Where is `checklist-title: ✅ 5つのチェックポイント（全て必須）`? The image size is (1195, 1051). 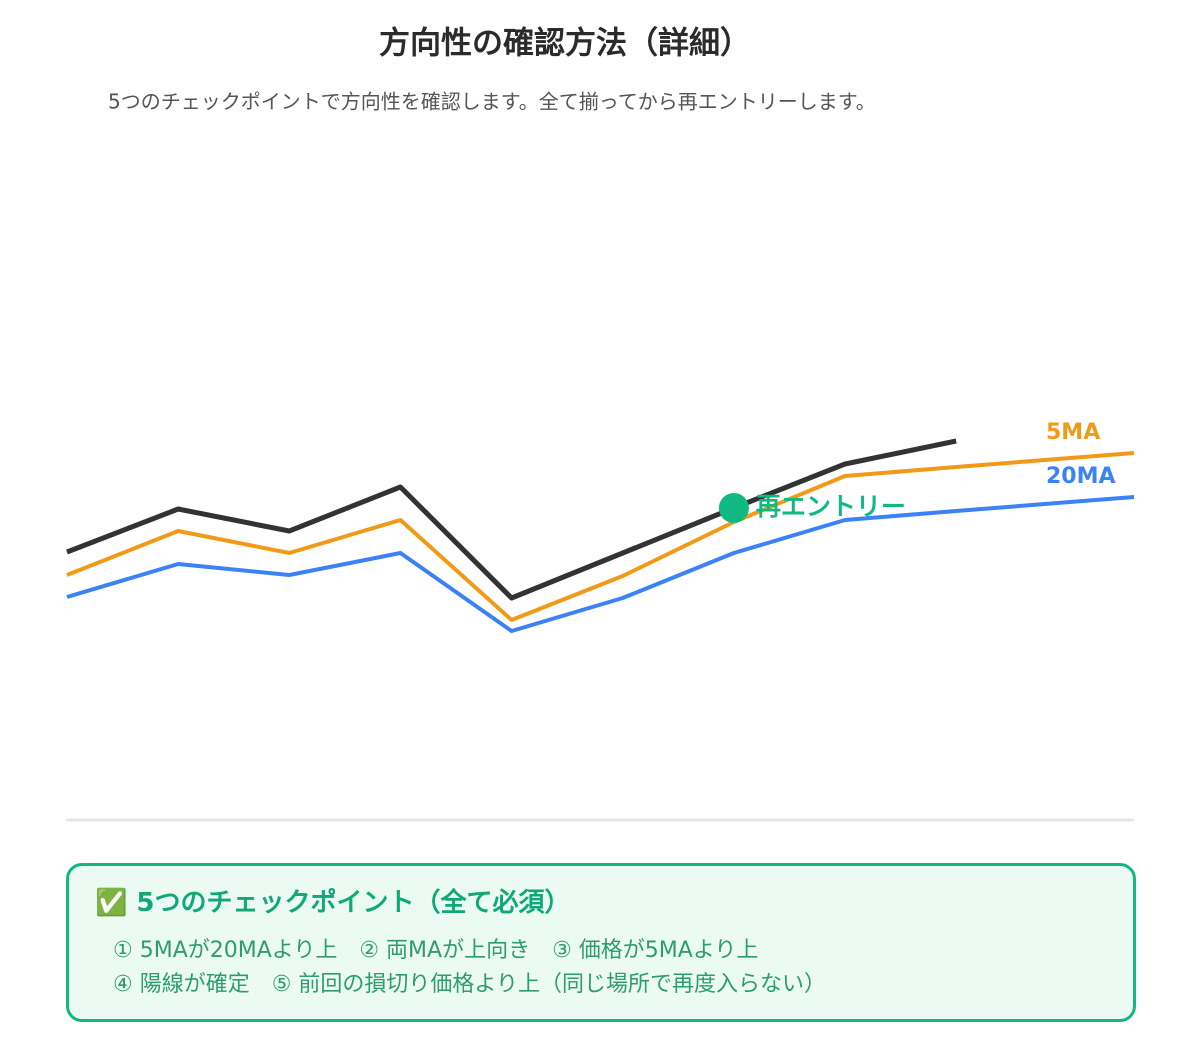 checklist-title: ✅ 5つのチェックポイント（全て必須） is located at coordinates (333, 903).